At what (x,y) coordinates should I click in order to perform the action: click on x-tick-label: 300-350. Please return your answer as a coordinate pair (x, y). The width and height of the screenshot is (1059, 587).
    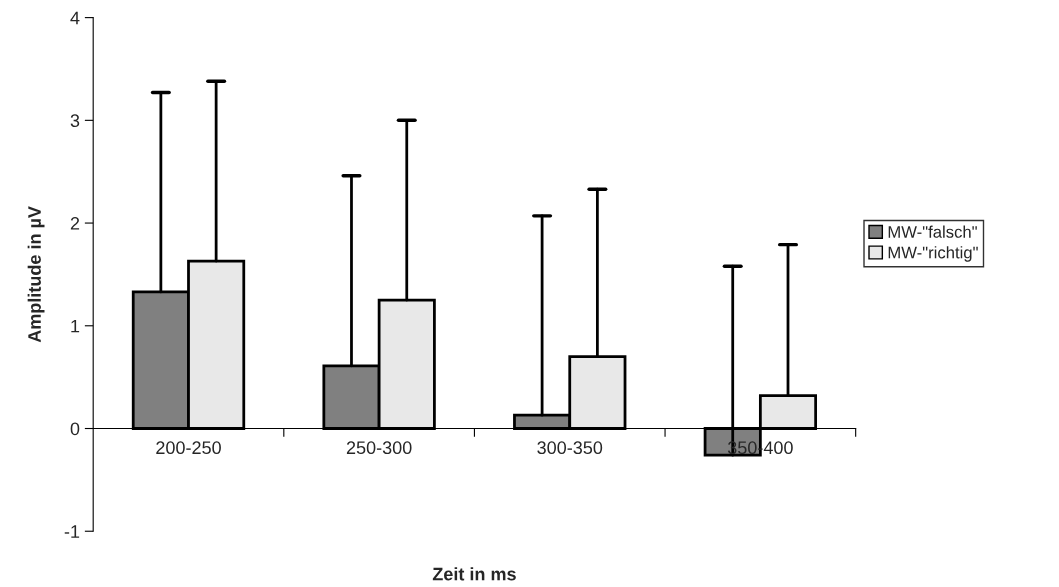
    Looking at the image, I should click on (570, 448).